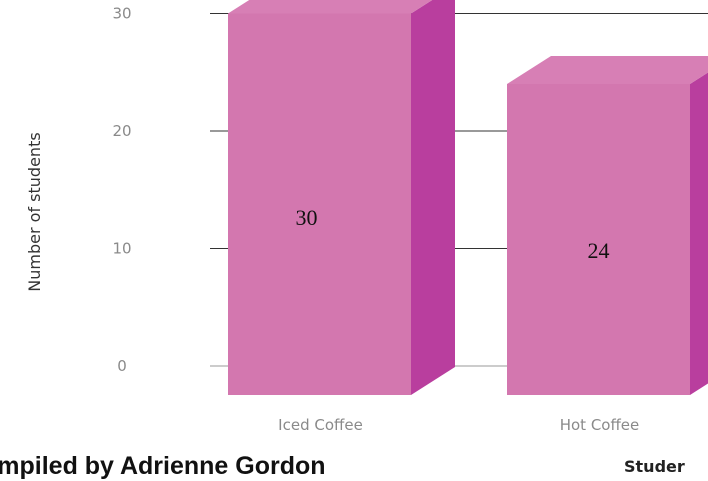  I want to click on x-axis-categories: Iced Coffee Hot Coffee, so click(458, 425).